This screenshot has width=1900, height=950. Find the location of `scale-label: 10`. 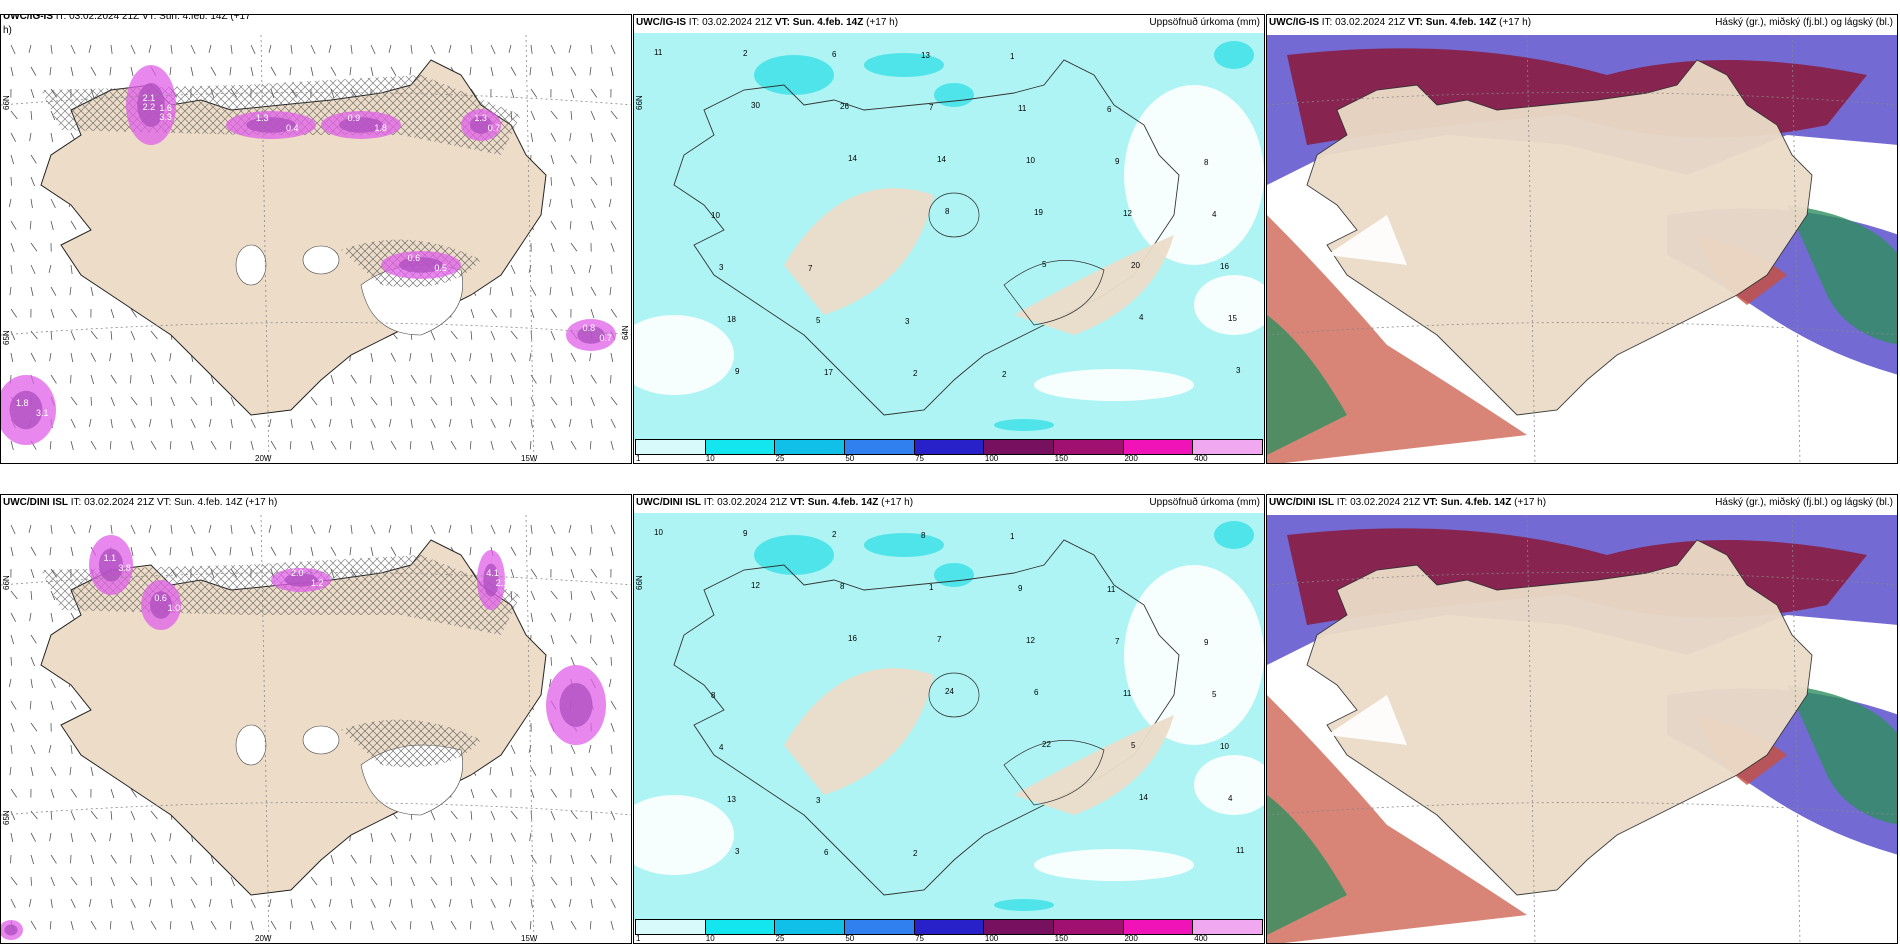

scale-label: 10 is located at coordinates (710, 938).